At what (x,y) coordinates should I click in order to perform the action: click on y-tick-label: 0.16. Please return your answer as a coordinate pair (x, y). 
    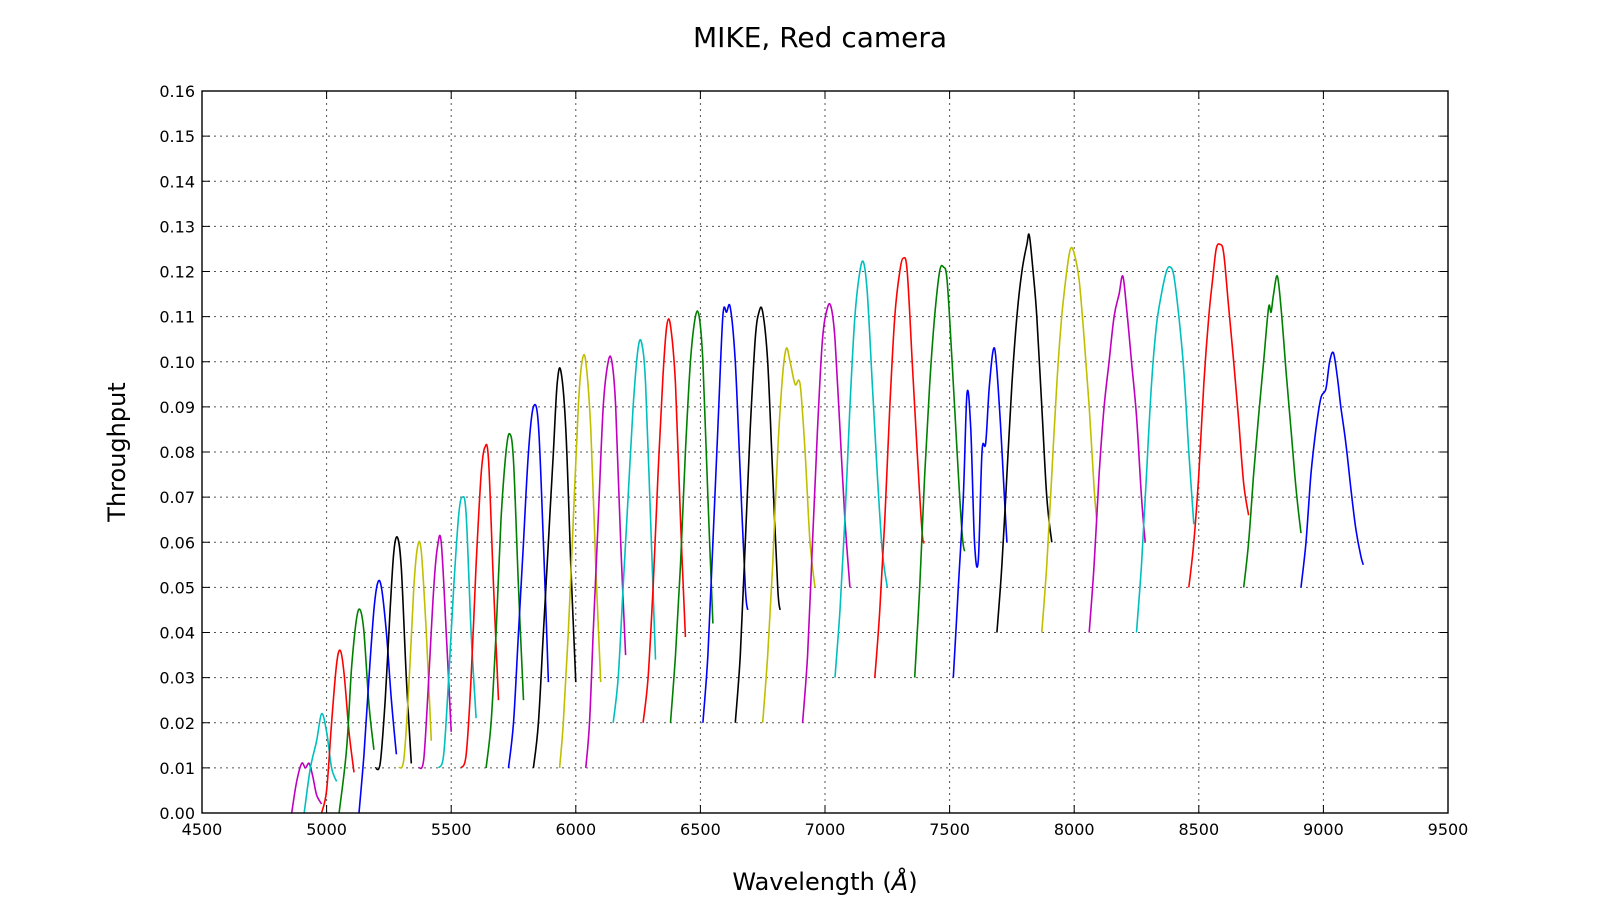
    Looking at the image, I should click on (177, 91).